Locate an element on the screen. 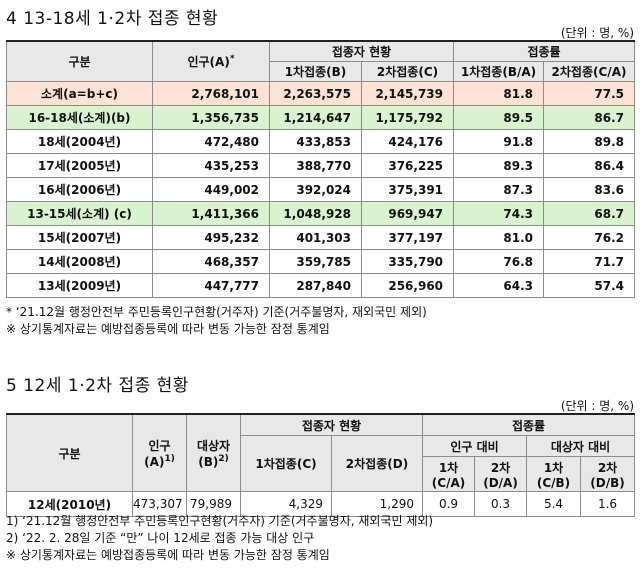  row-label: 소계(a=b+c) is located at coordinates (79, 93).